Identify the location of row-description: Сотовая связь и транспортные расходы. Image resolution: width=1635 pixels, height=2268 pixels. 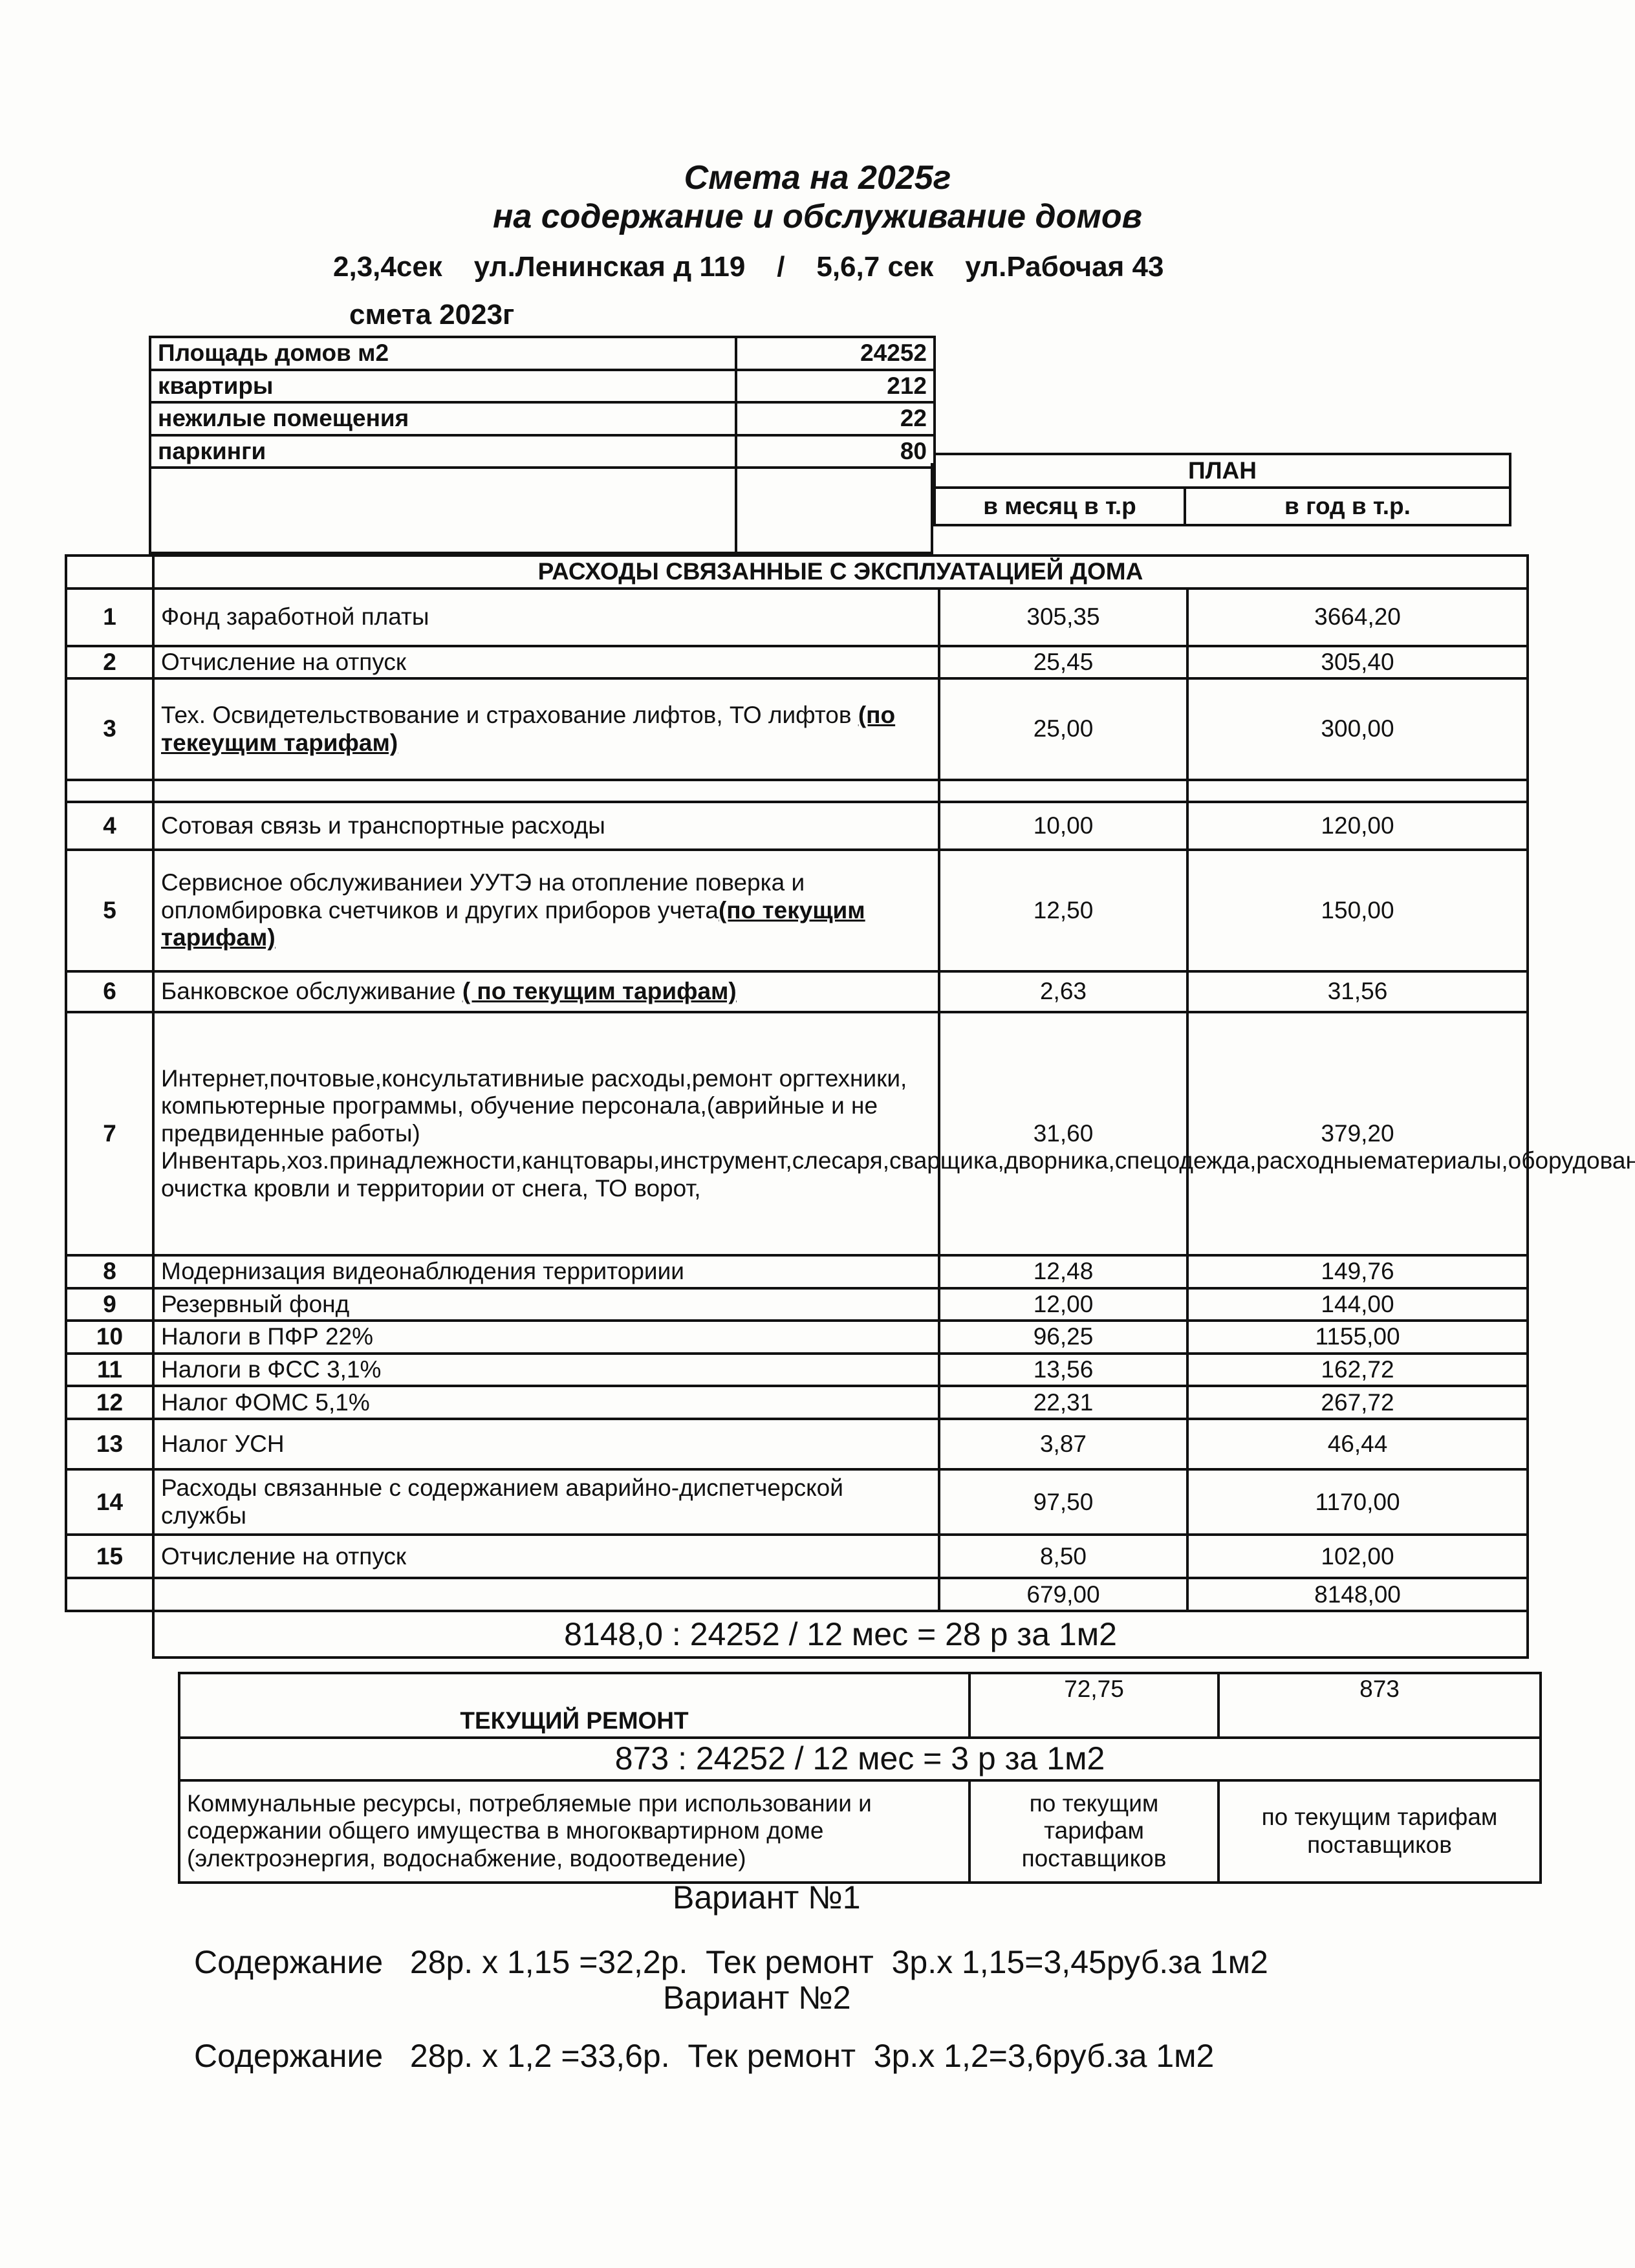
(546, 826).